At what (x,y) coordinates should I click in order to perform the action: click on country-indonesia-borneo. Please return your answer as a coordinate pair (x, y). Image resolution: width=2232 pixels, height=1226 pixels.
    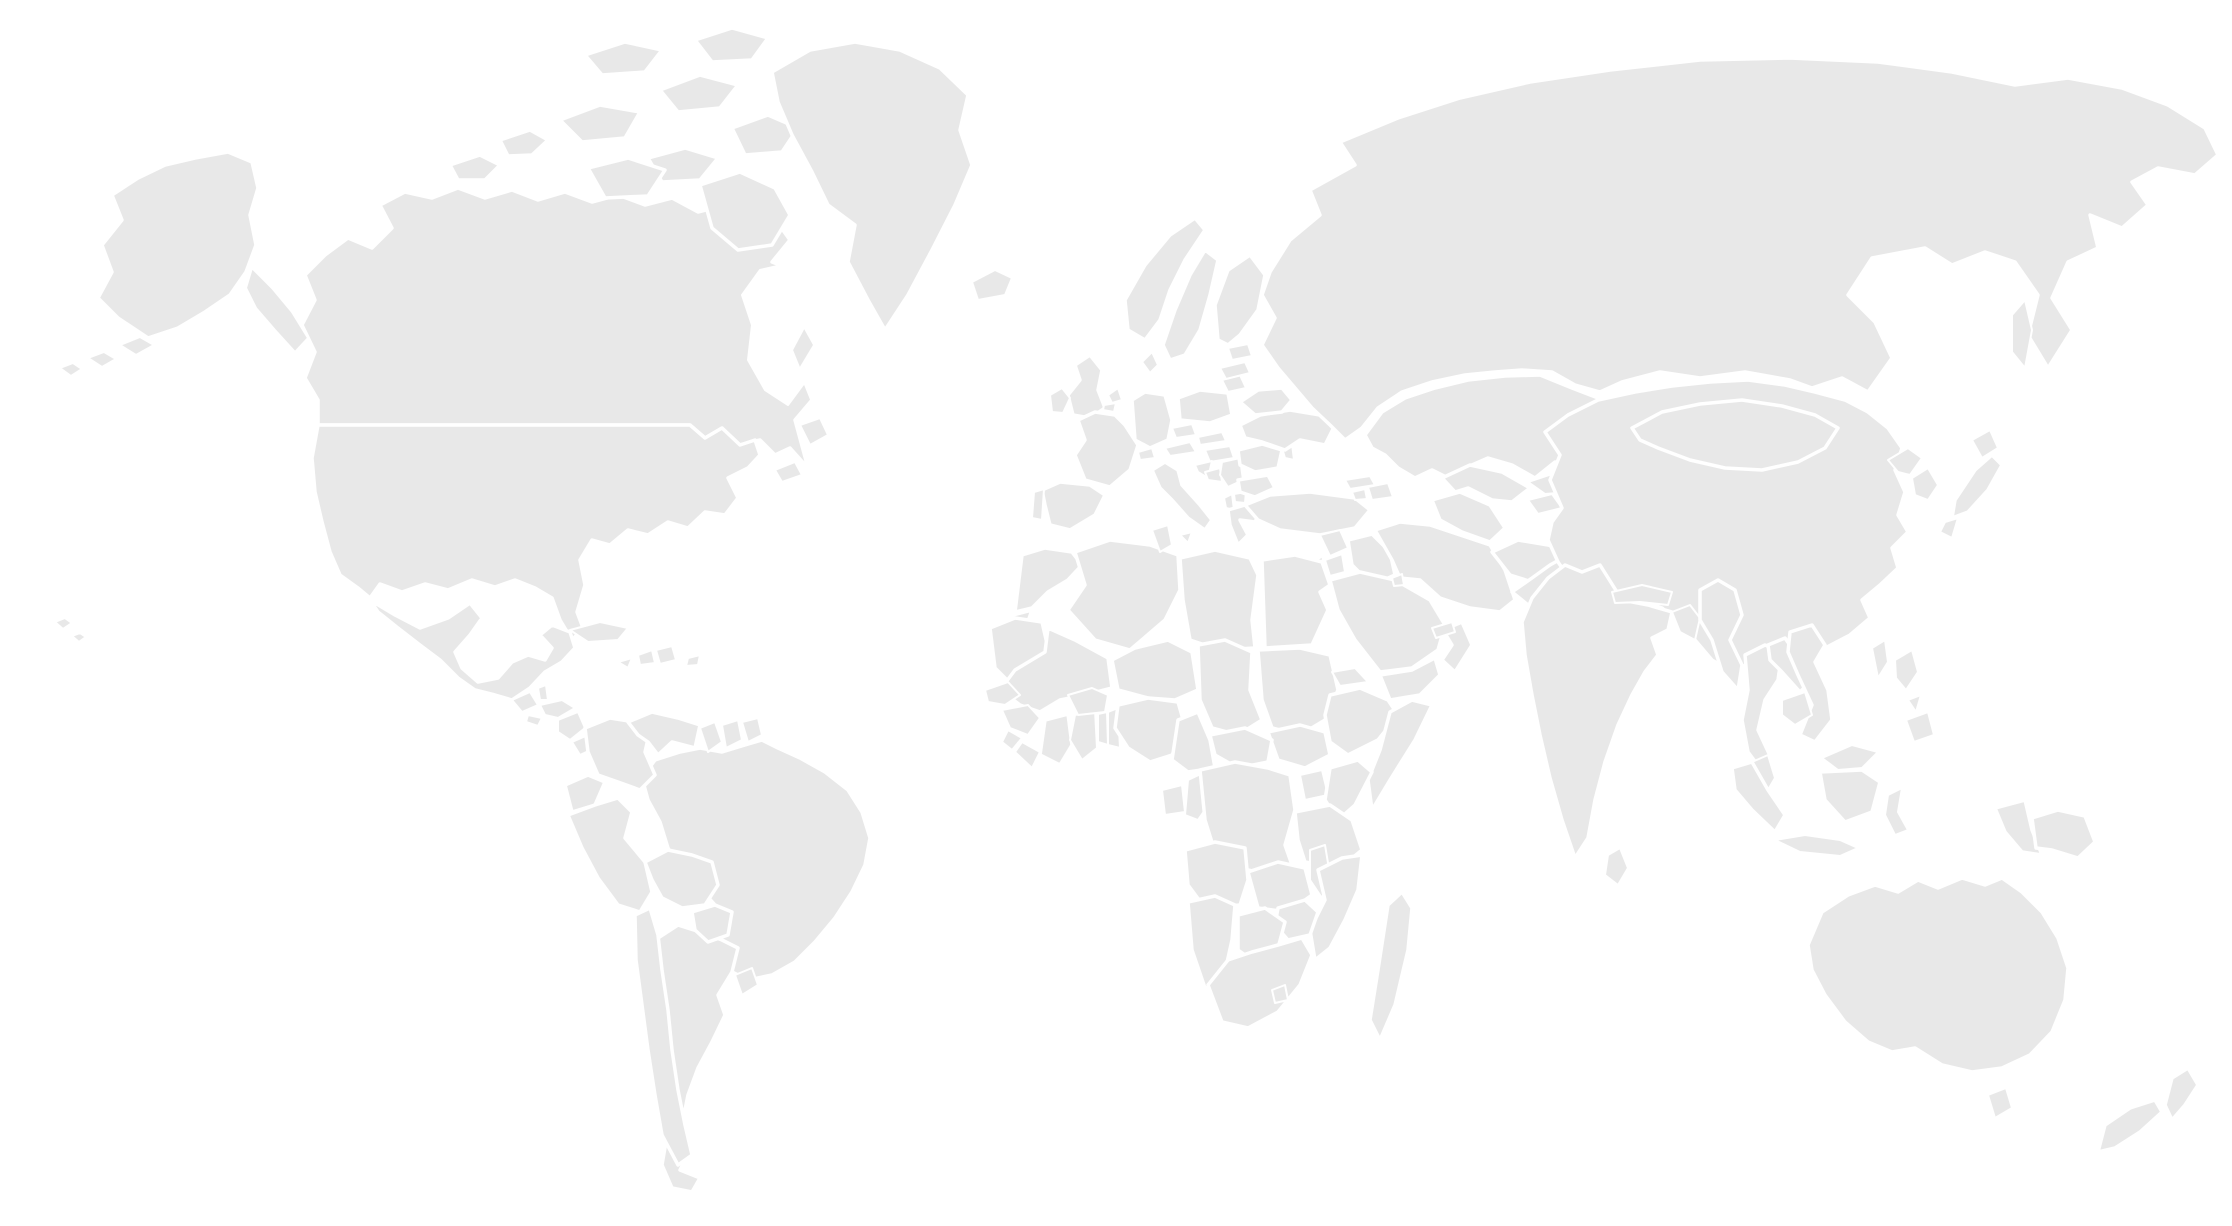
    Looking at the image, I should click on (1850, 796).